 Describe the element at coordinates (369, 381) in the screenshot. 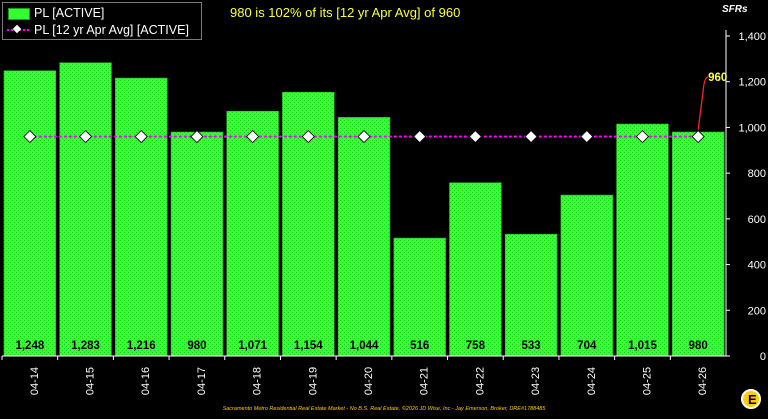

I see `x-tick-label: 04-20` at that location.